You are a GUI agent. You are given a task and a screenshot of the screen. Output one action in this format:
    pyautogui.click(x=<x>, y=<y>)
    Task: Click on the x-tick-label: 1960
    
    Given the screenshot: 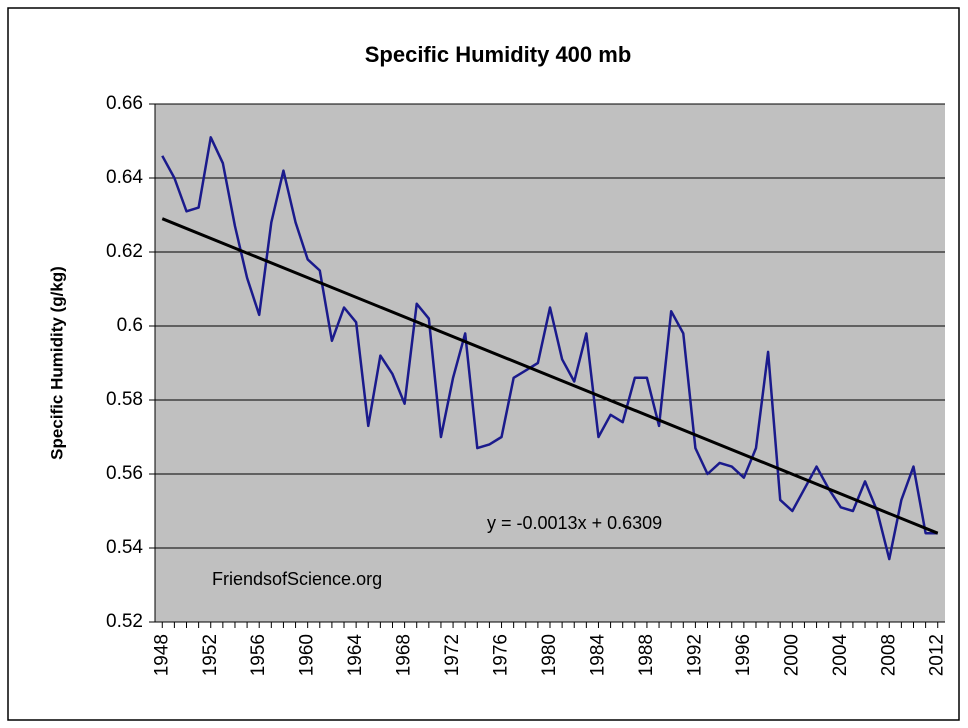 What is the action you would take?
    pyautogui.click(x=307, y=655)
    